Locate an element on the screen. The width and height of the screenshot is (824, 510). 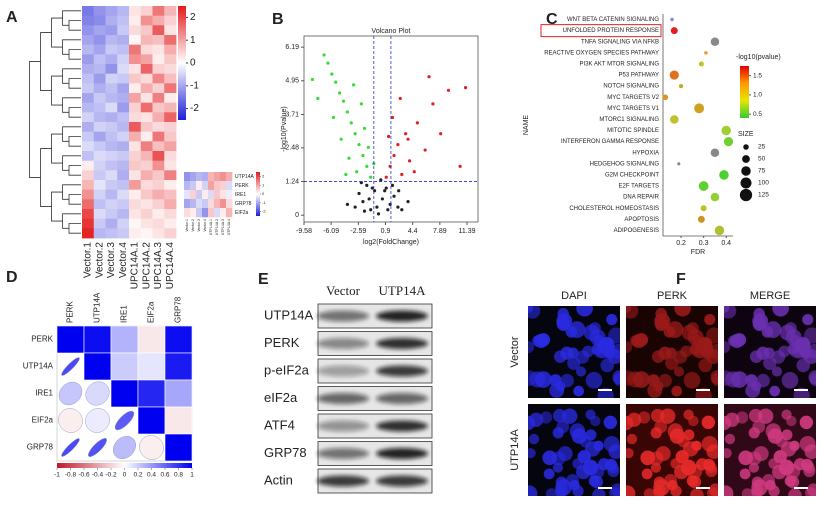
legend-size-dot is located at coordinates (746, 195).